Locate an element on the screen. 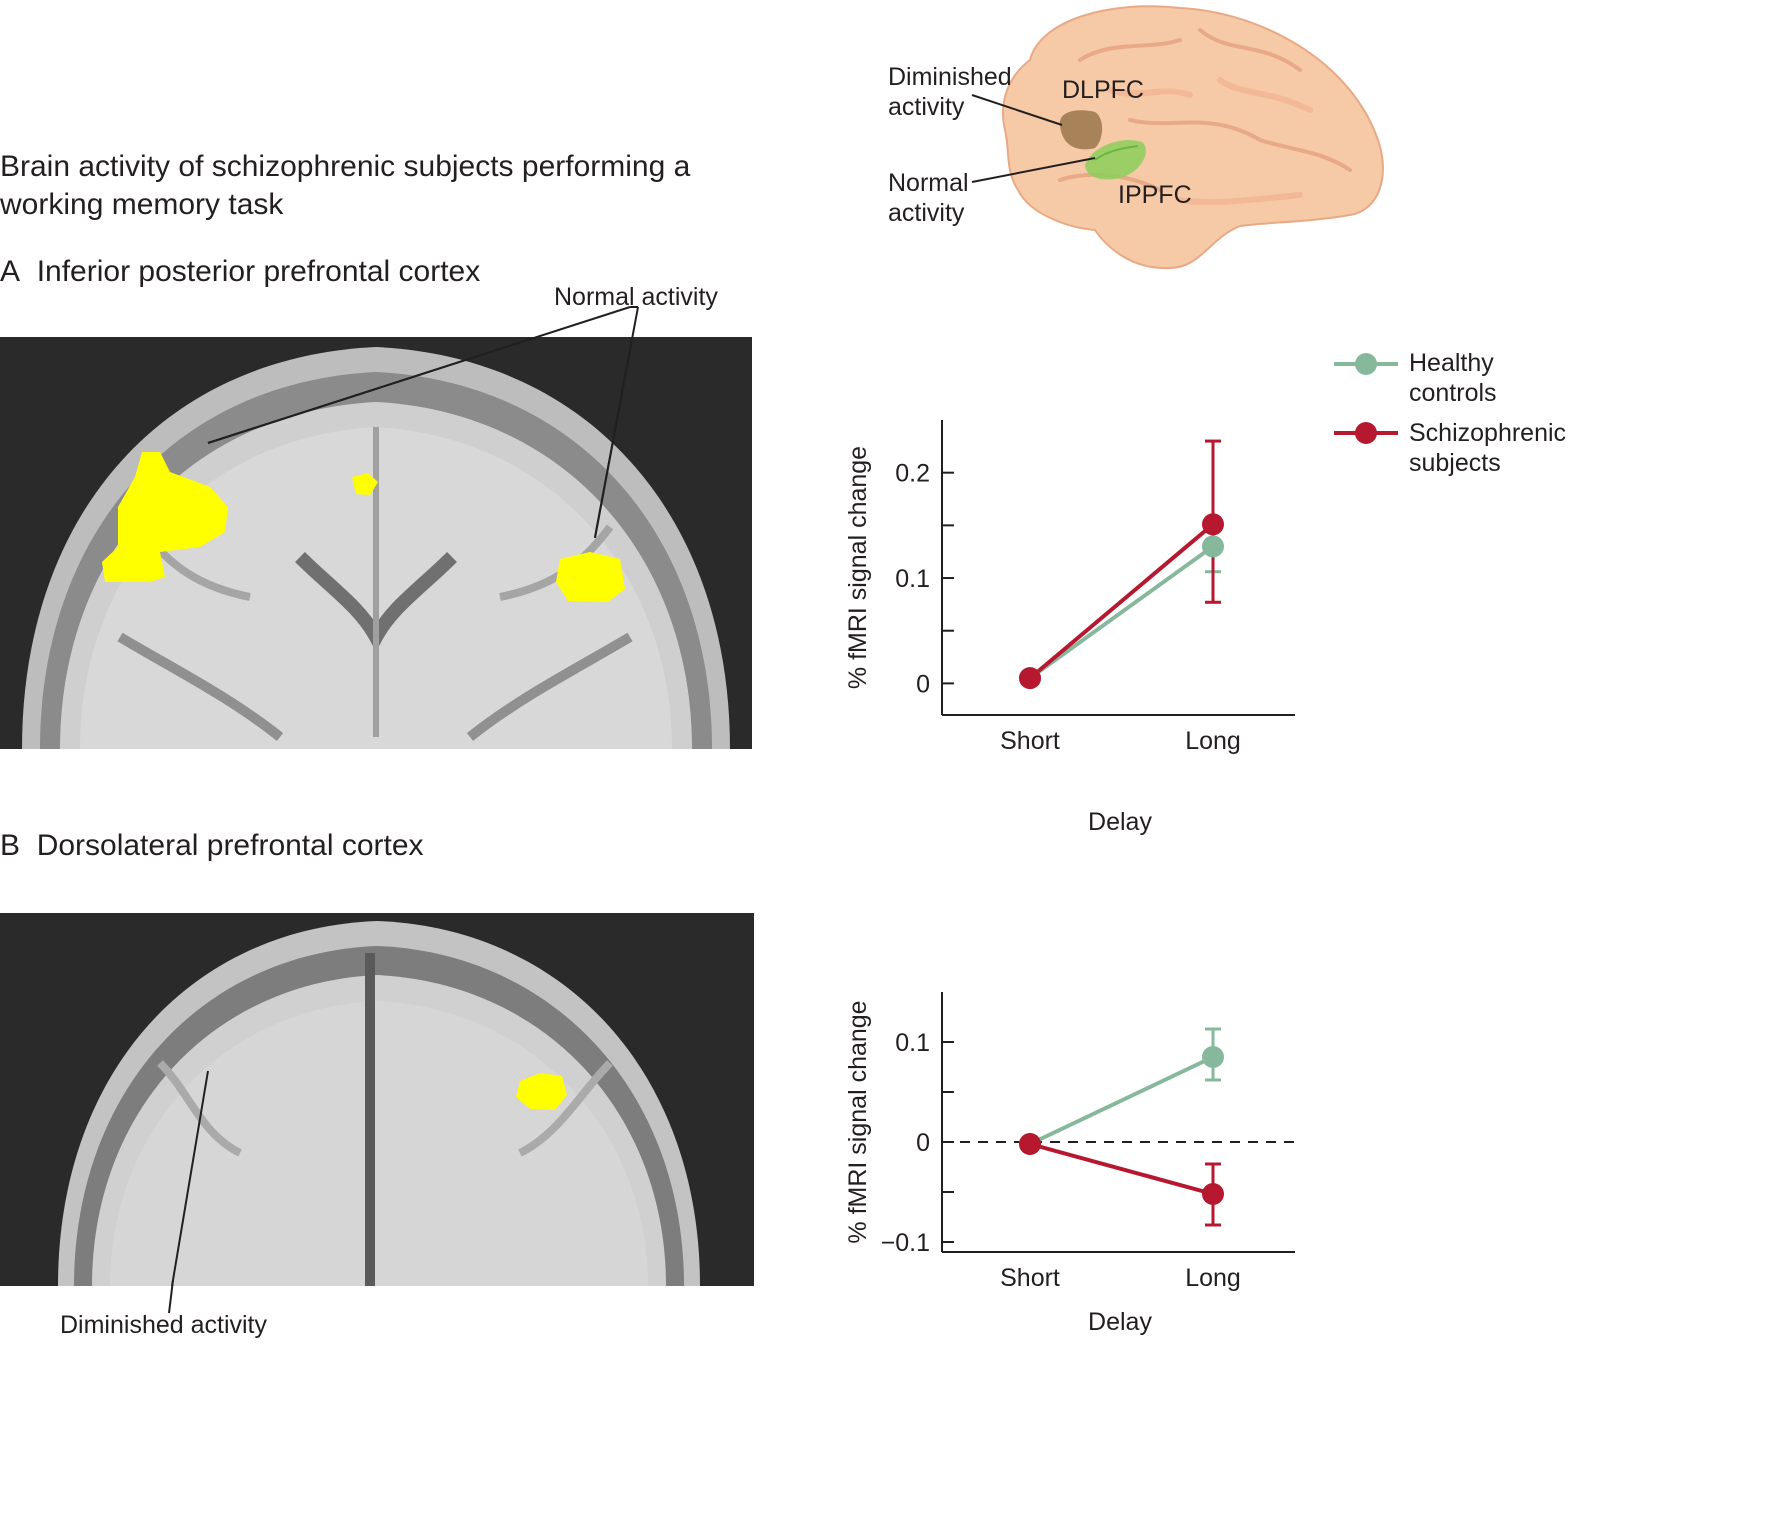 The width and height of the screenshot is (1772, 1516). chart-a-y-tick-label: 0.2 is located at coordinates (912, 474).